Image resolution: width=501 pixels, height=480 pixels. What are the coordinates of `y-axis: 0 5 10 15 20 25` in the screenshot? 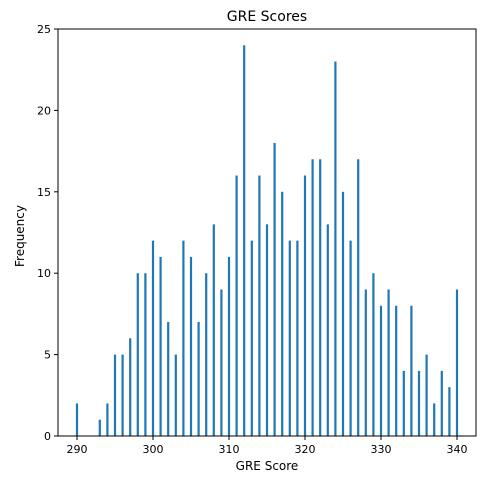 It's located at (47, 233).